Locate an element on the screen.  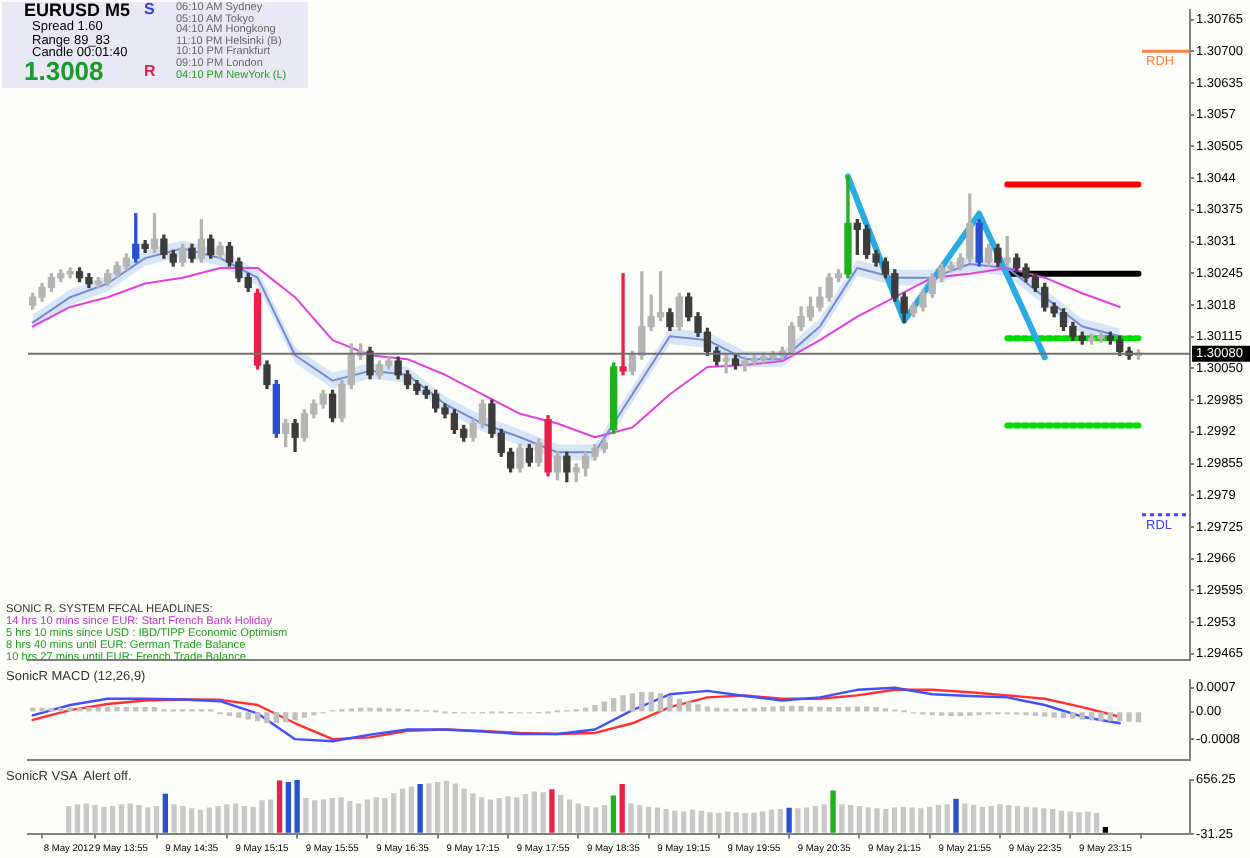
annotation: S is located at coordinates (149, 9).